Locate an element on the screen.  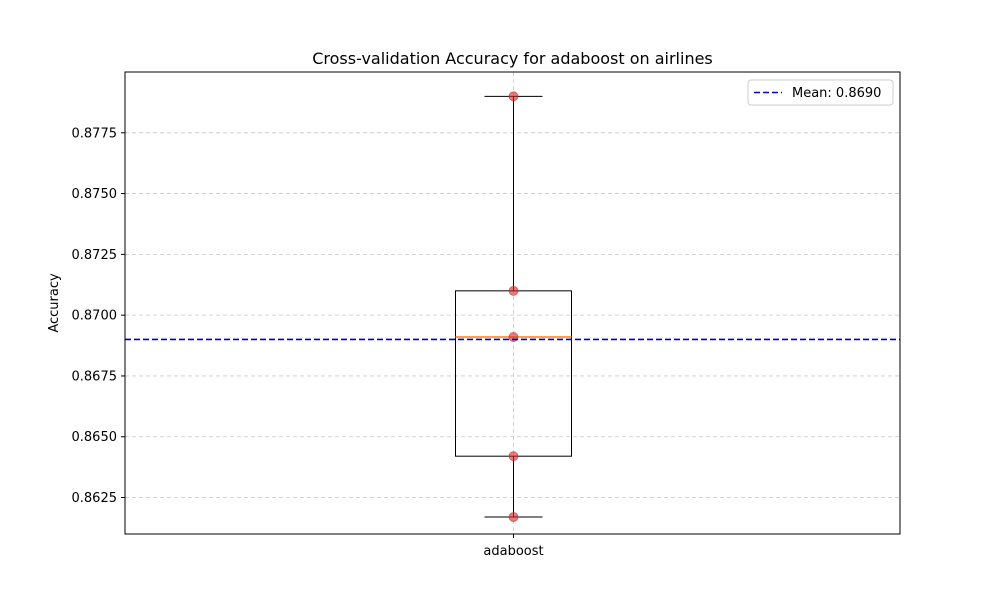
y-tick-label: 0.8625 is located at coordinates (95, 498).